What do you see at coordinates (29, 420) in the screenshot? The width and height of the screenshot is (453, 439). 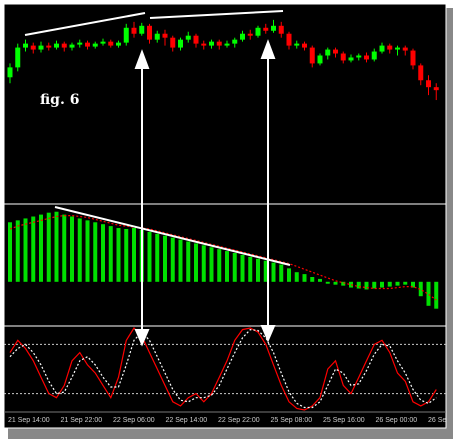 I see `x-tick-label: 21 Sep 14:00` at bounding box center [29, 420].